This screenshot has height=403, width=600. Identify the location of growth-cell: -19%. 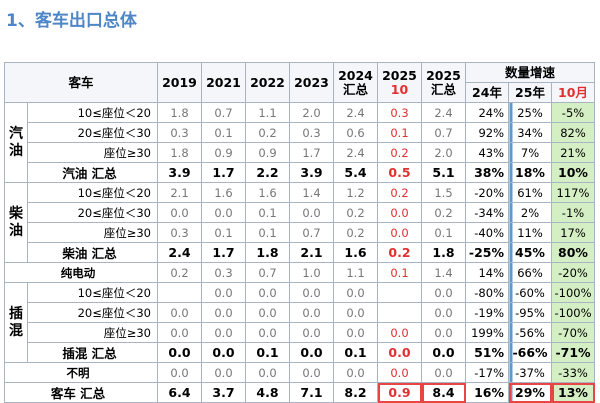
(487, 312).